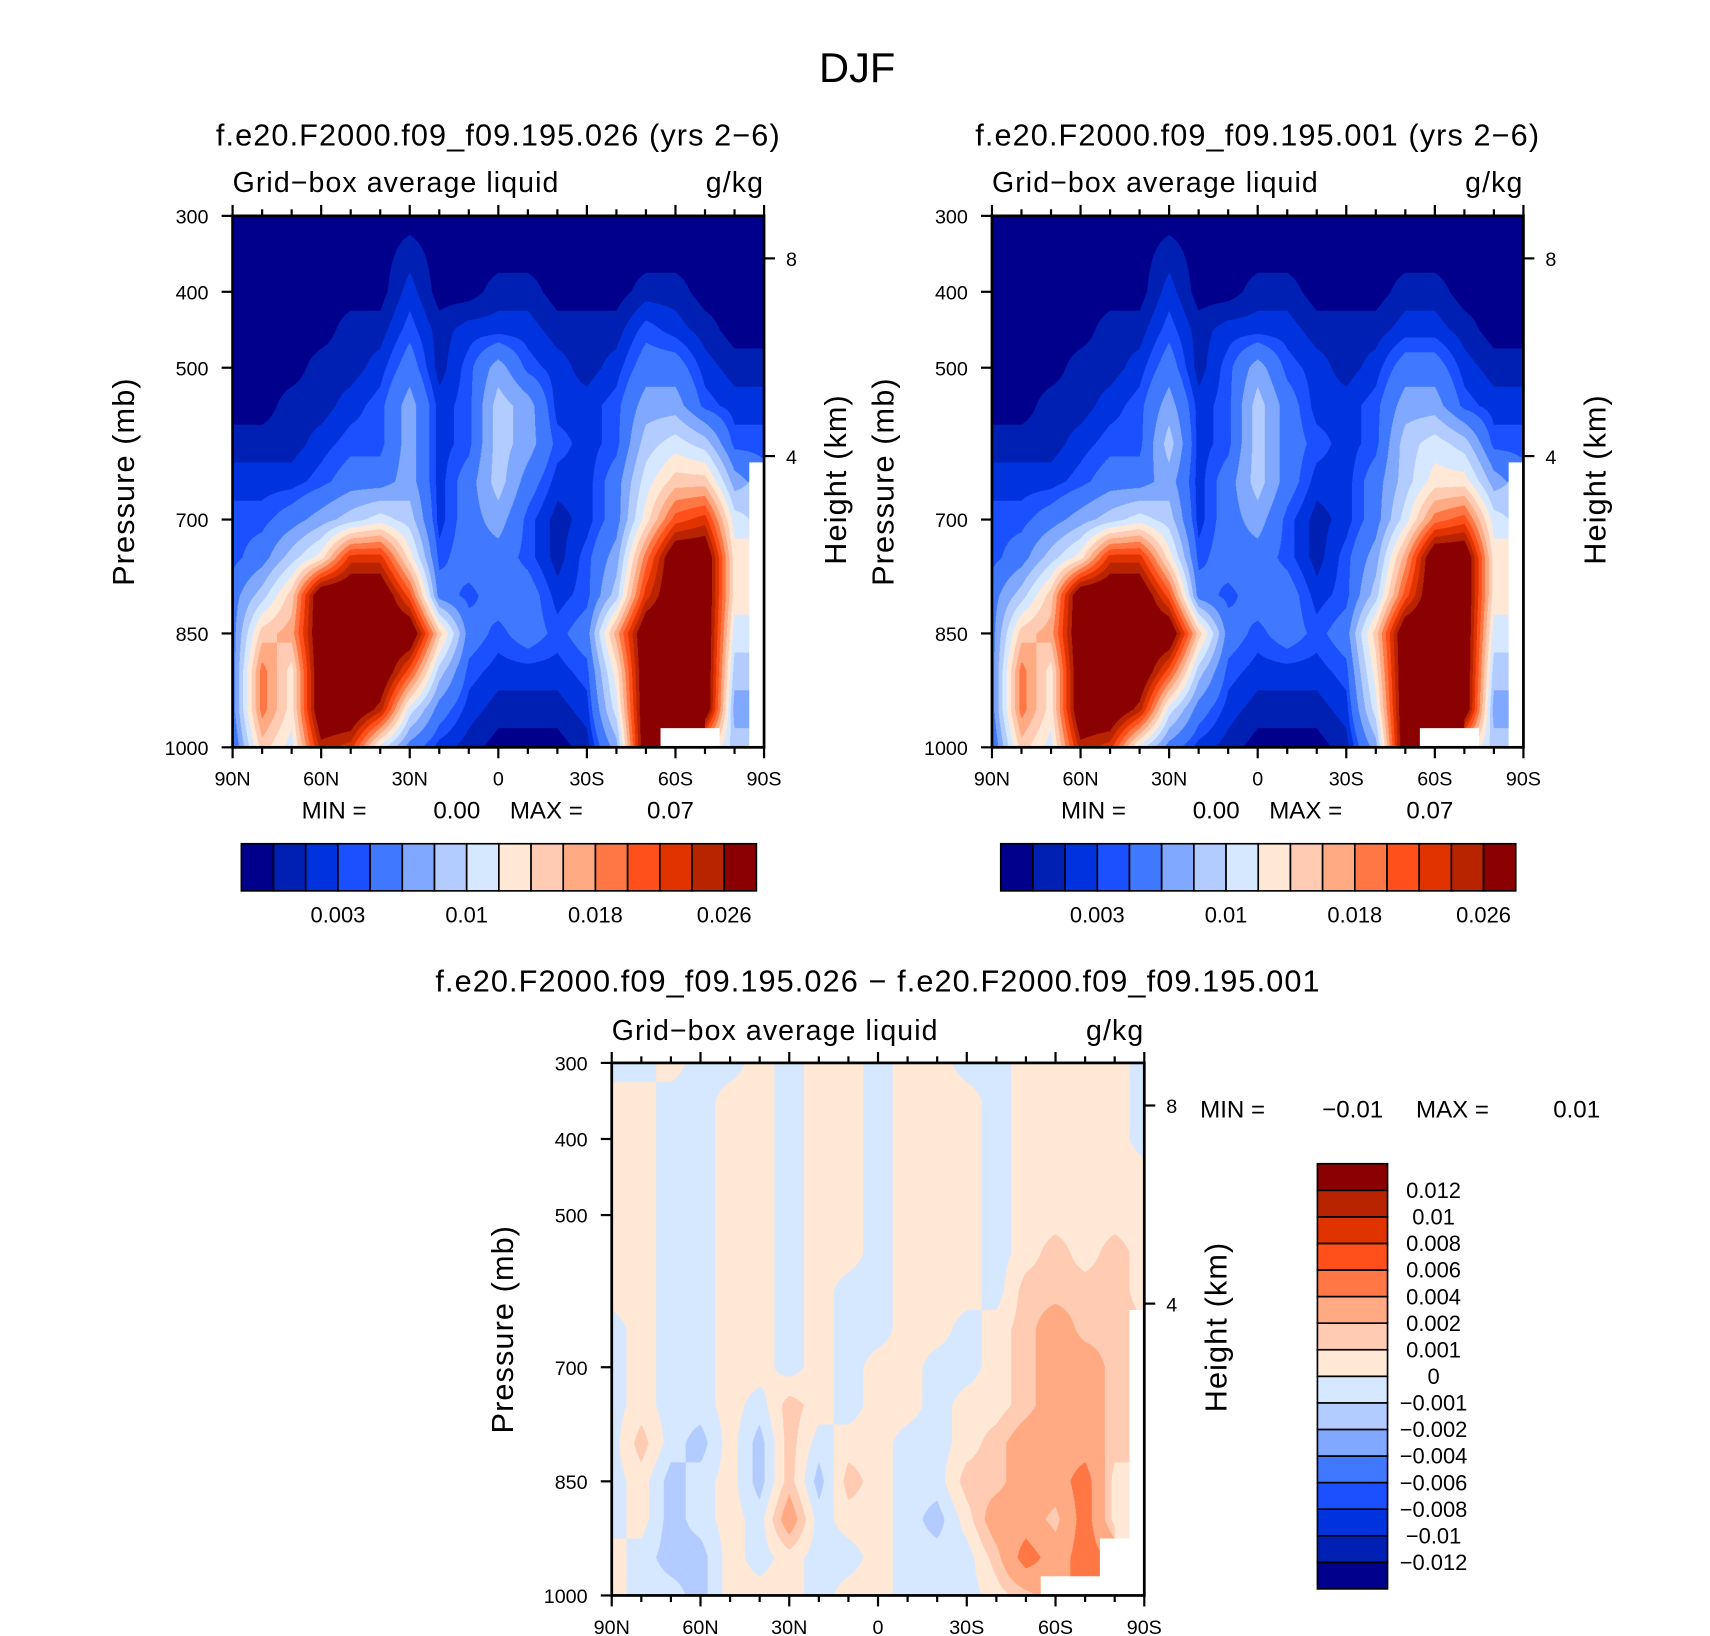 Image resolution: width=1710 pixels, height=1636 pixels. What do you see at coordinates (1352, 1110) in the screenshot?
I see `min-value: −0.01` at bounding box center [1352, 1110].